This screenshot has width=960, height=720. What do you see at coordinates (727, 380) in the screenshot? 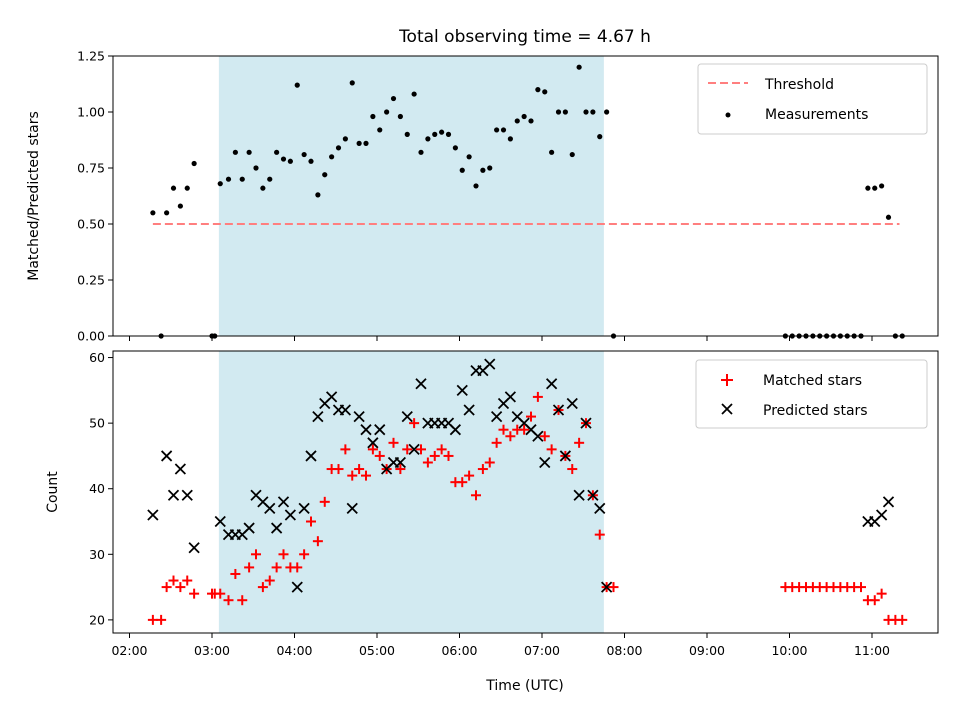
I see `legend-matched-swatch` at bounding box center [727, 380].